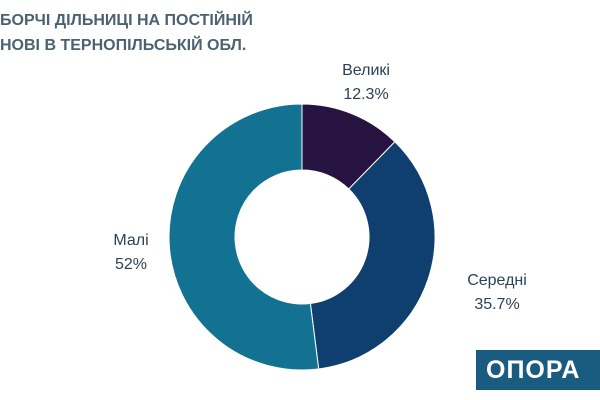 Image resolution: width=600 pixels, height=400 pixels. Describe the element at coordinates (366, 70) in the screenshot. I see `slice-name-1: Великі` at that location.